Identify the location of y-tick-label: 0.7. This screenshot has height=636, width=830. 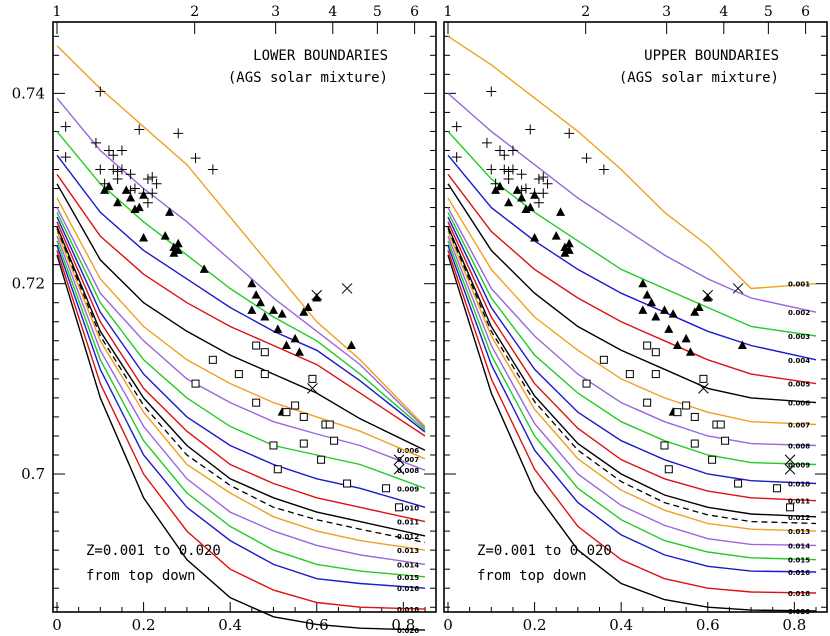
(33, 474).